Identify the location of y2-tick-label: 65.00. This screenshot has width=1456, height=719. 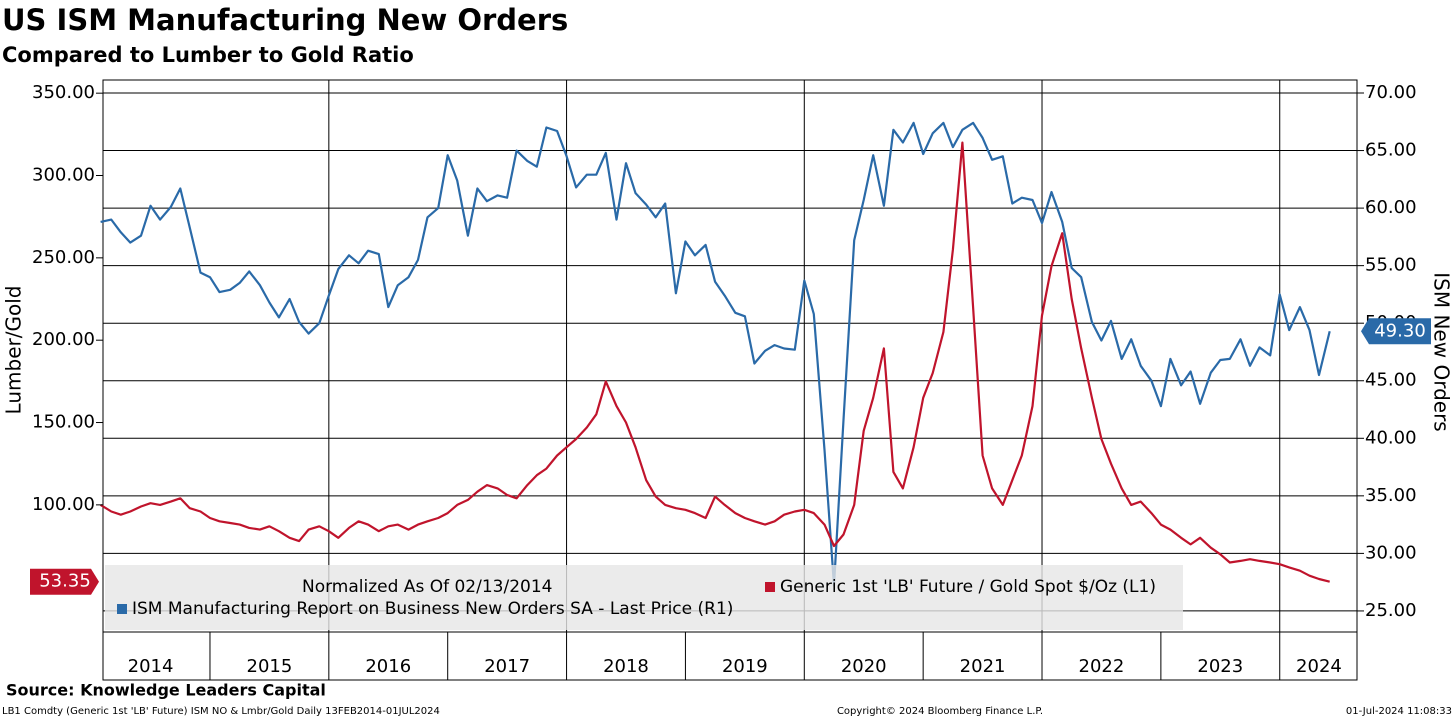
(1391, 150).